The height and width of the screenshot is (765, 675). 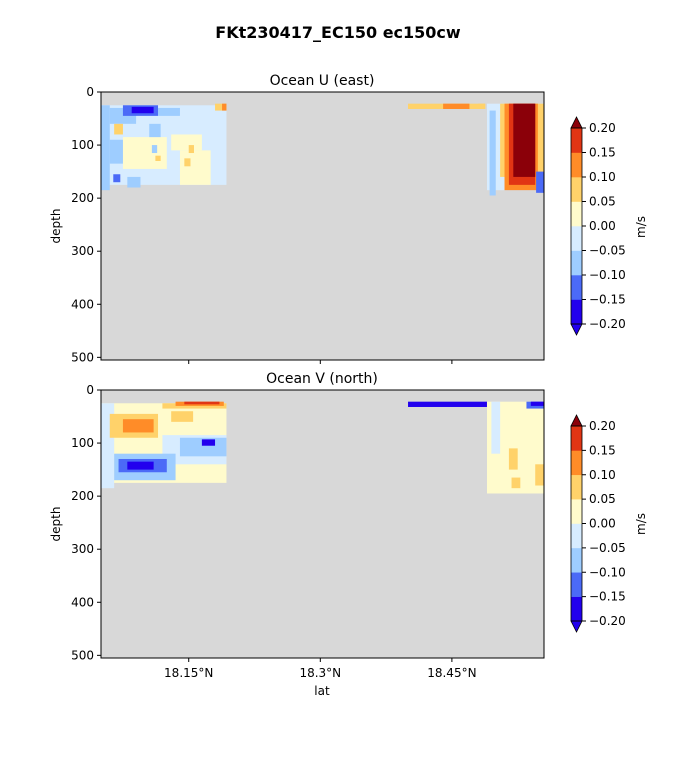 I want to click on colorbar-label-v: m/s, so click(x=641, y=524).